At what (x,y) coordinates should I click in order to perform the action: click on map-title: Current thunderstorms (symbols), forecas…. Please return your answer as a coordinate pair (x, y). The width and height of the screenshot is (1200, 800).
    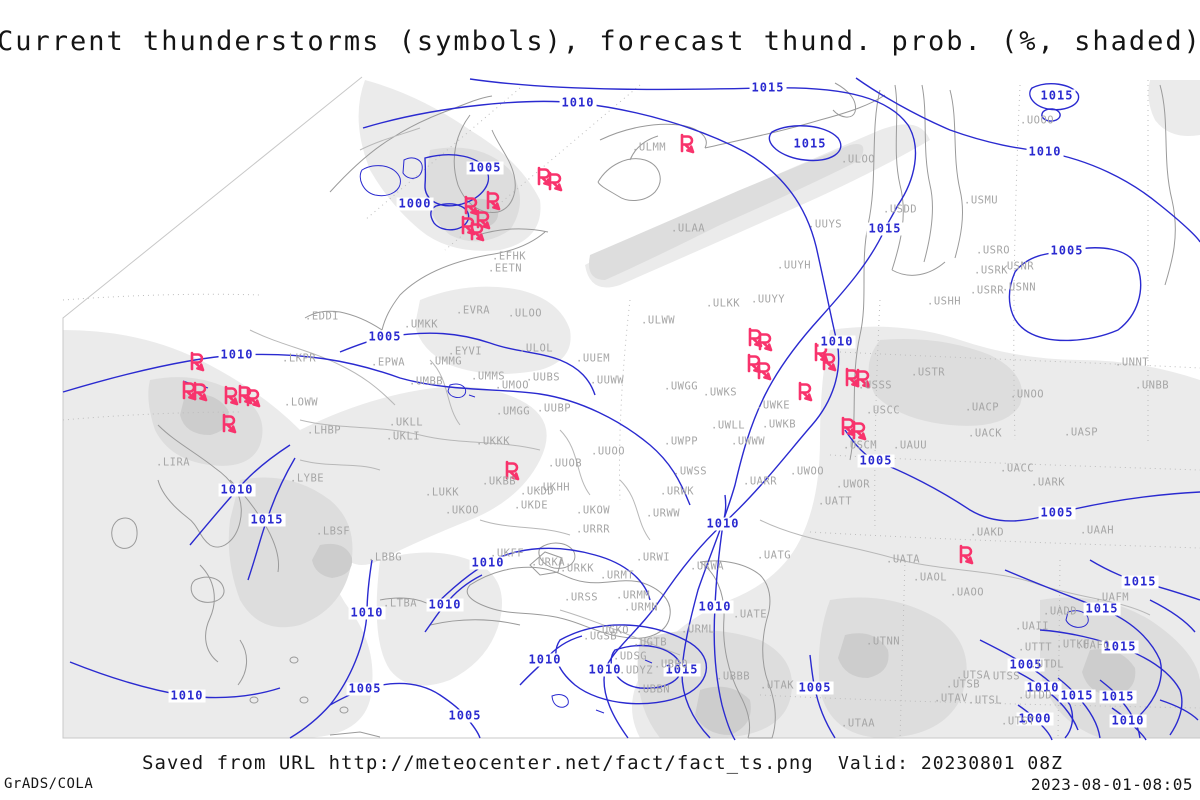
    Looking at the image, I should click on (600, 41).